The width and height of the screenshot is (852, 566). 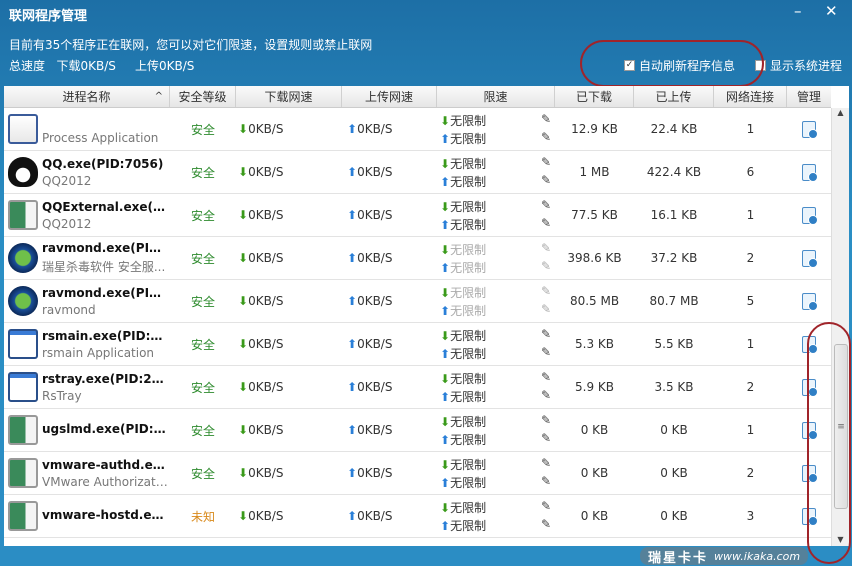 I want to click on uploaded-total: 80.7 MB, so click(x=674, y=301).